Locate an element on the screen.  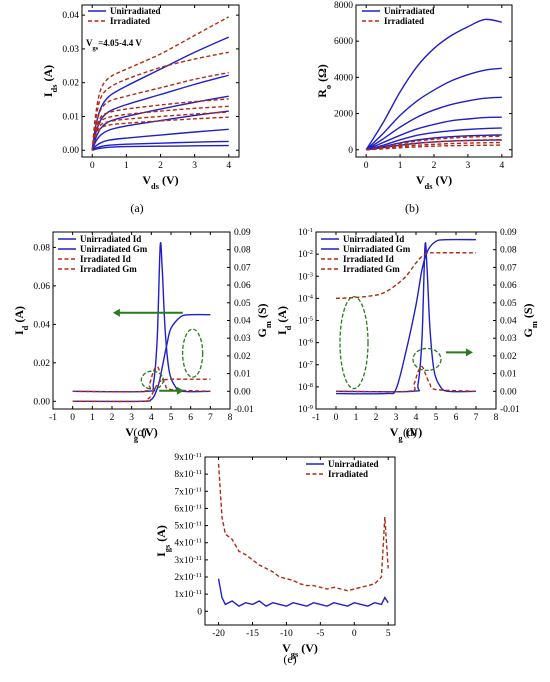
x-tick-label: -1 is located at coordinates (316, 418).